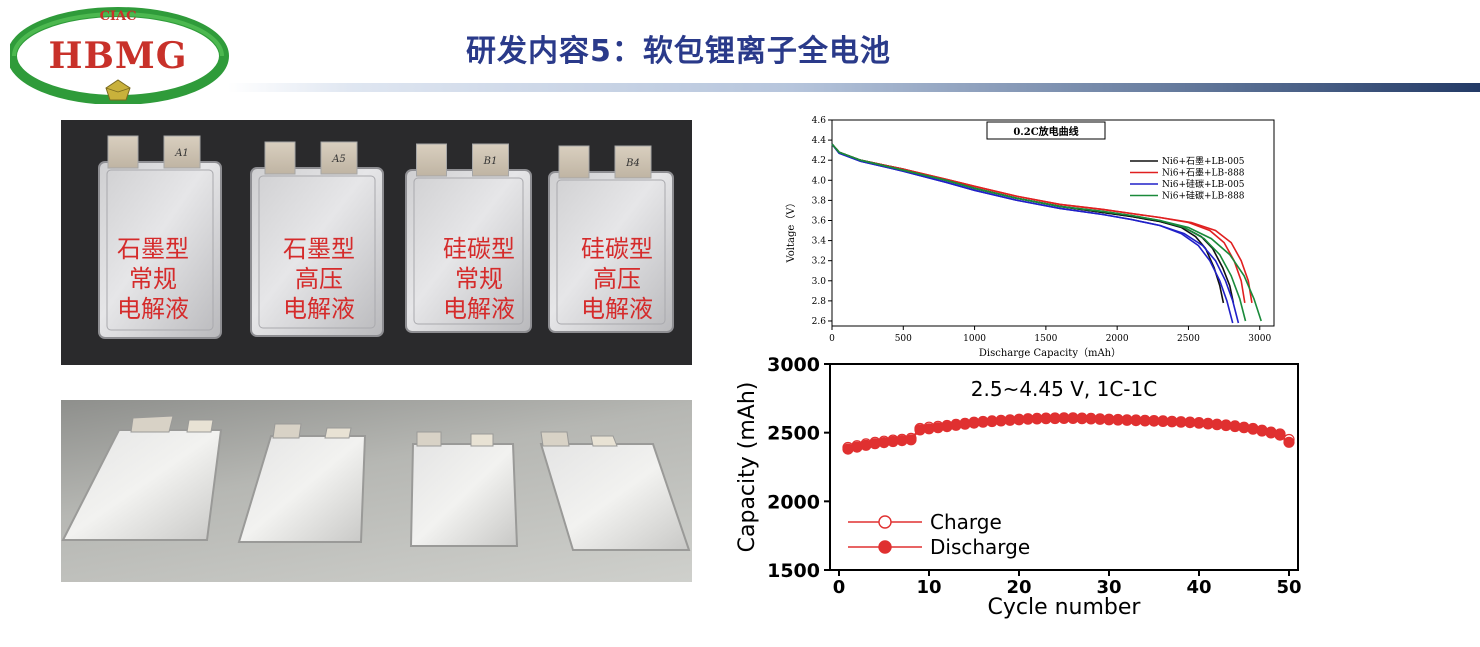 The height and width of the screenshot is (647, 1480). Describe the element at coordinates (819, 242) in the screenshot. I see `y-tick-label: 3.4` at that location.